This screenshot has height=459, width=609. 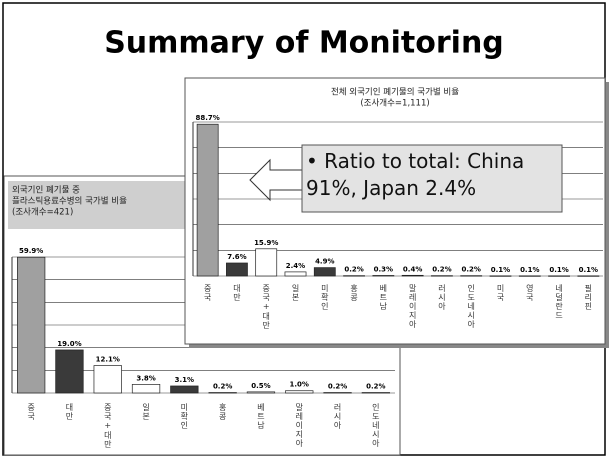 What do you see at coordinates (529, 292) in the screenshot?
I see `category-label: 영국` at bounding box center [529, 292].